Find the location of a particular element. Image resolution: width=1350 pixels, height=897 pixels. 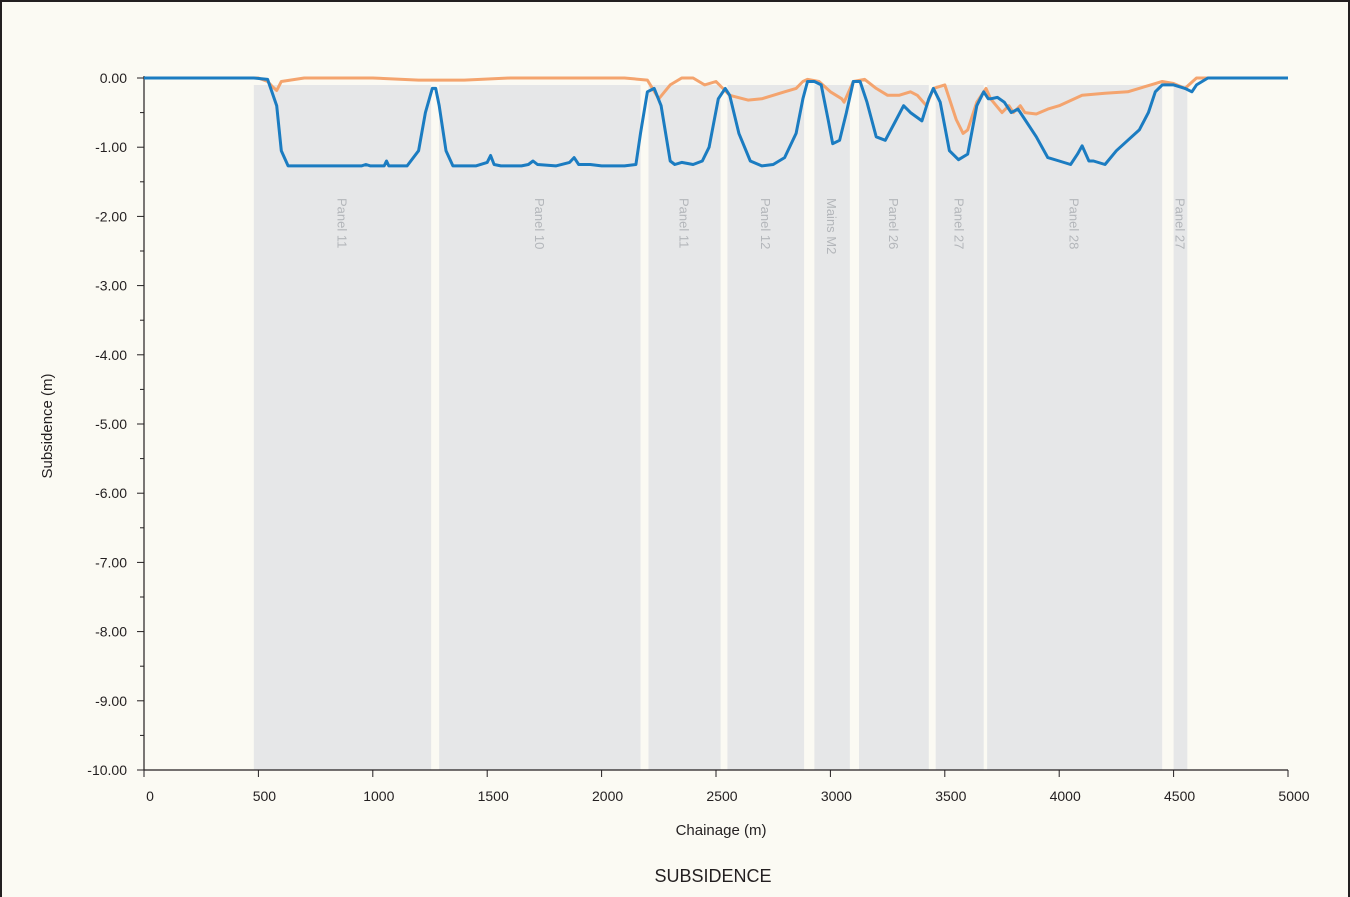

panel-label: Mains M2 is located at coordinates (831, 226).